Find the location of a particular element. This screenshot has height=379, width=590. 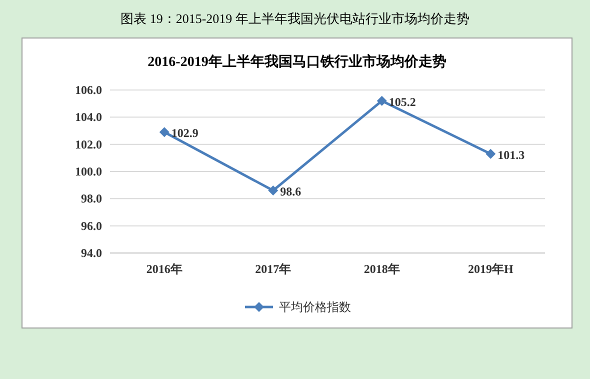

y-tick-label: 104.0 is located at coordinates (88, 117).